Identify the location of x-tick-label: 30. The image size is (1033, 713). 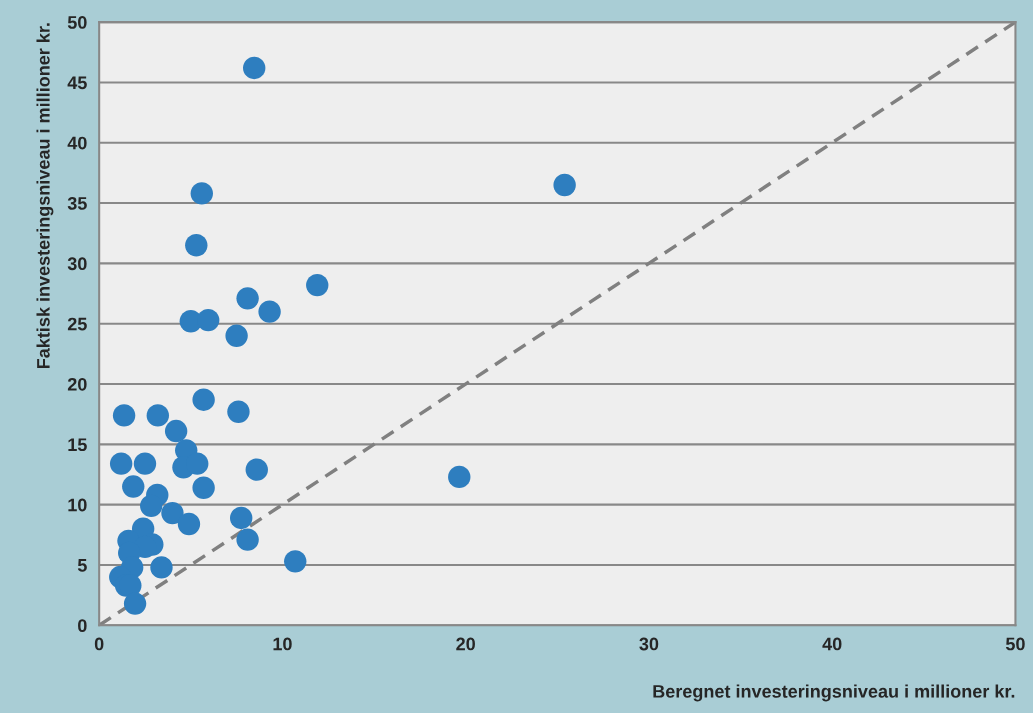
(649, 644).